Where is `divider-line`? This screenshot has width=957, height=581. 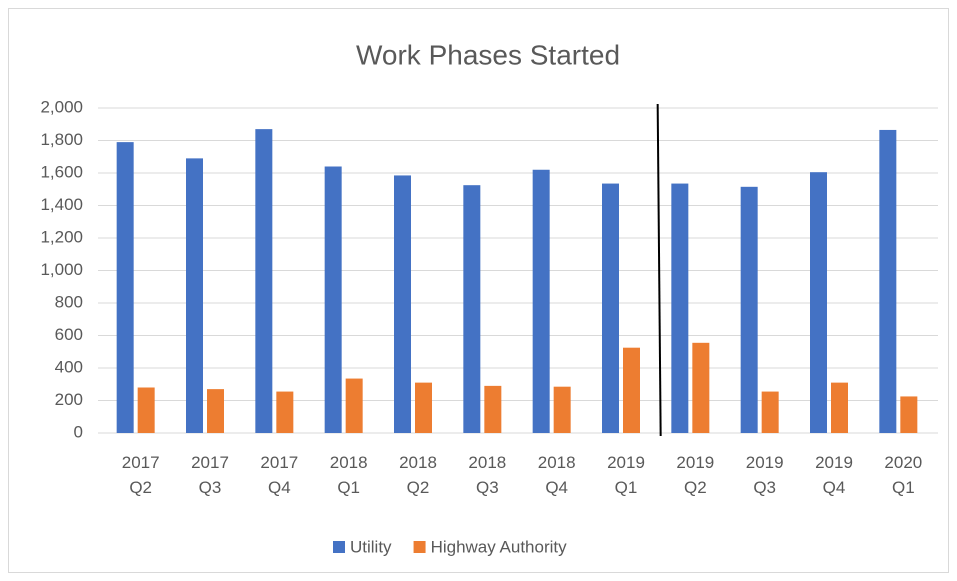
divider-line is located at coordinates (659, 270).